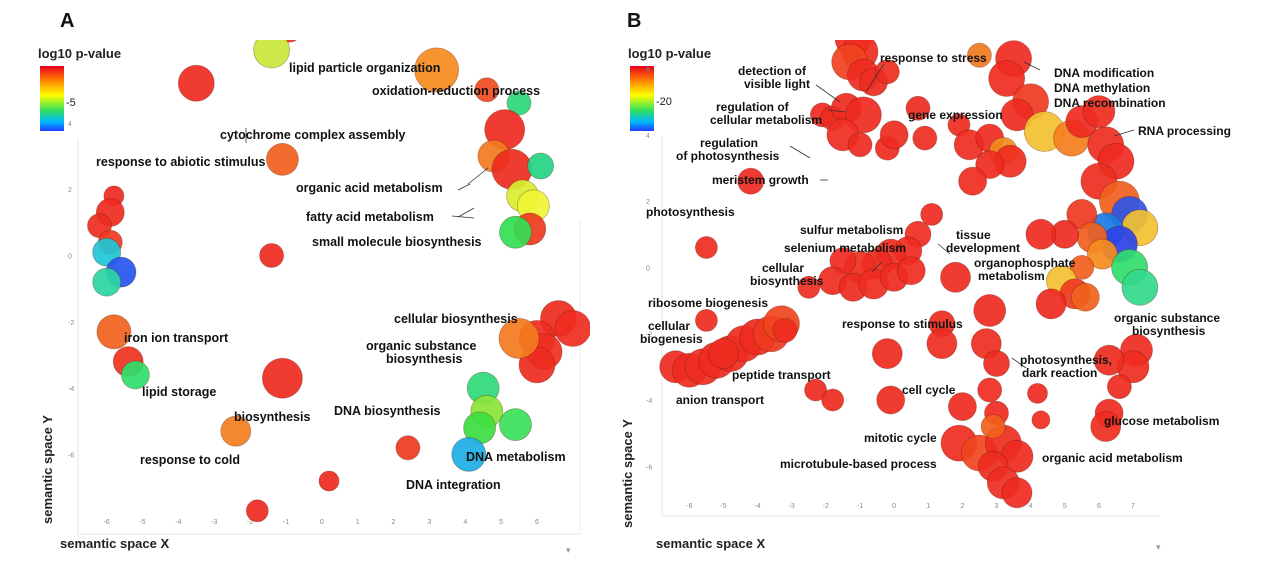 The width and height of the screenshot is (1263, 578). I want to click on label-biosynthesis: biosynthesis, so click(272, 417).